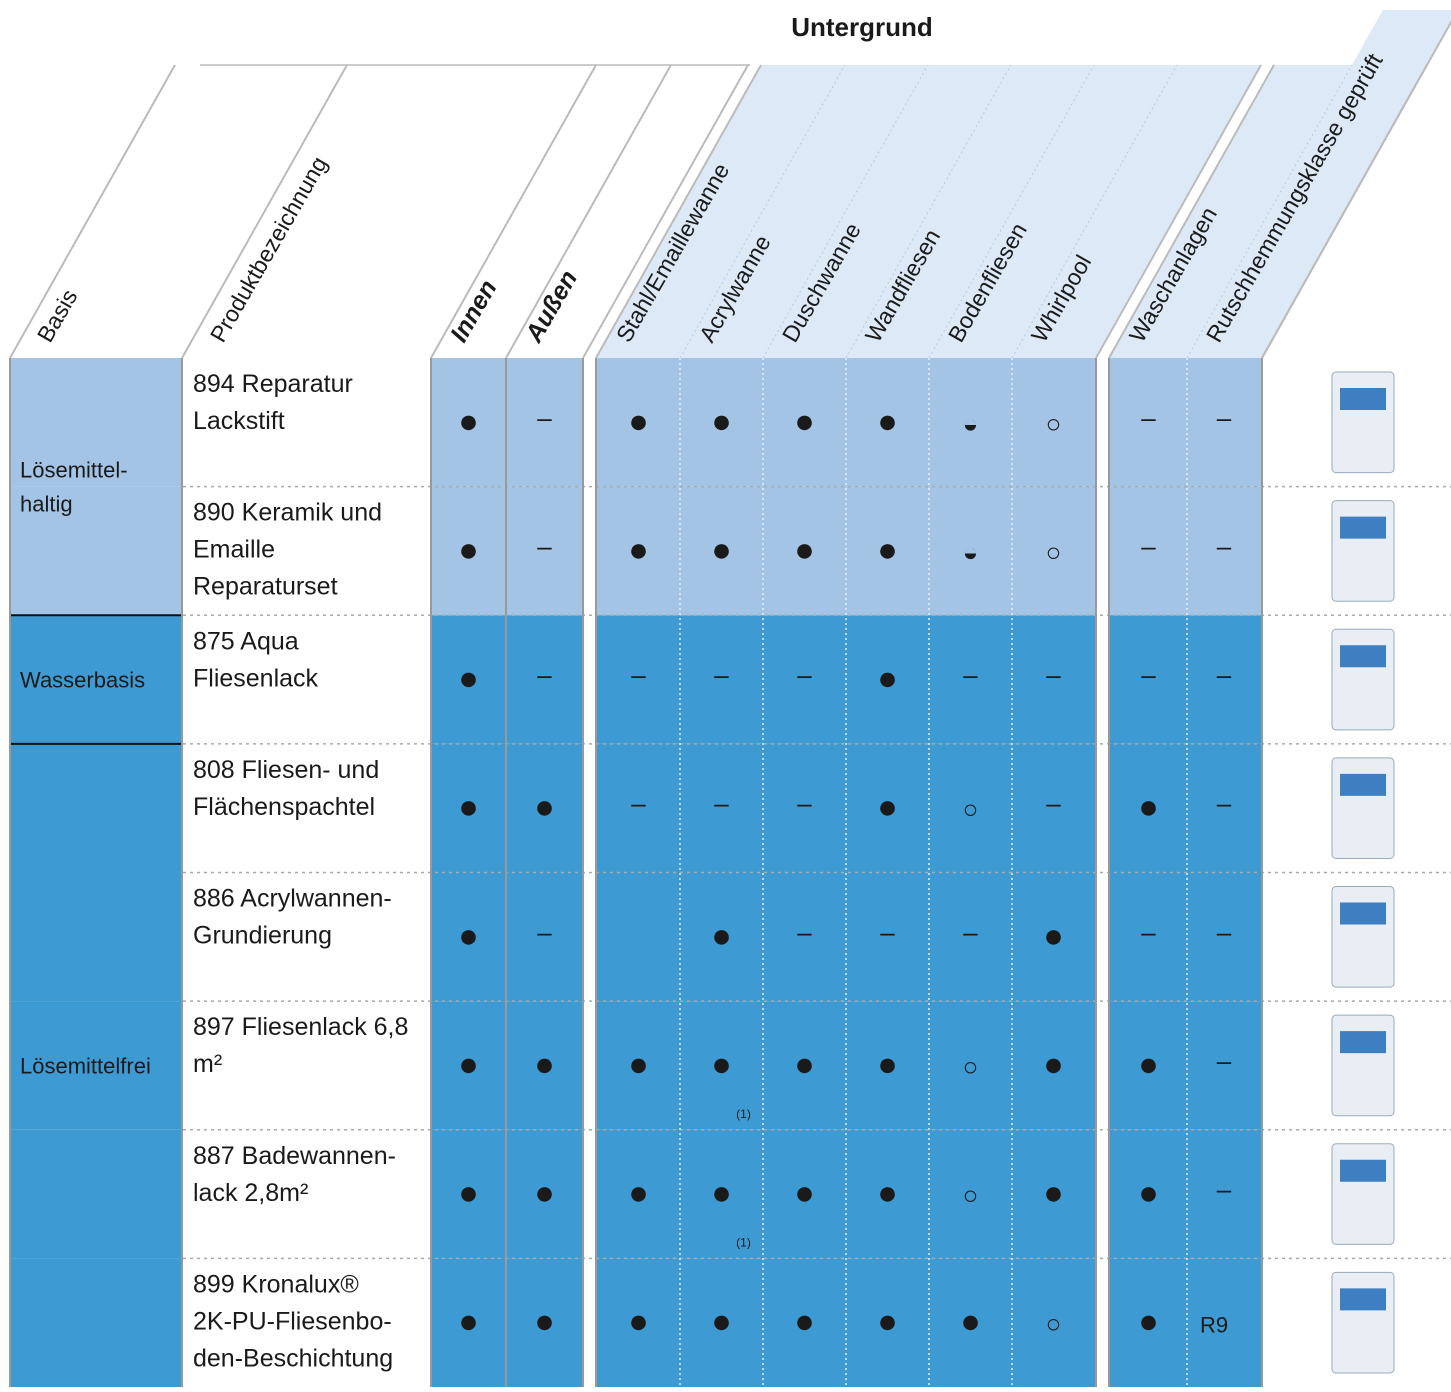 This screenshot has height=1392, width=1451. What do you see at coordinates (273, 384) in the screenshot?
I see `product-name: 894 Reparatur` at bounding box center [273, 384].